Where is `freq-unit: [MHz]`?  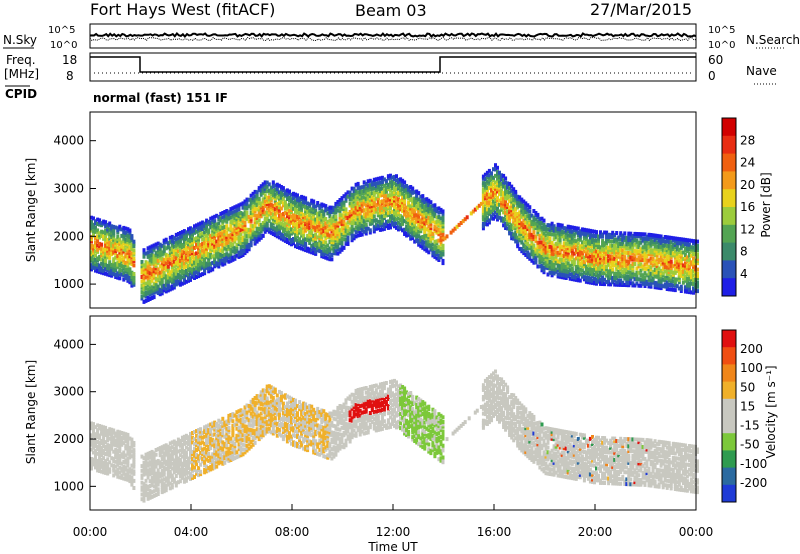 freq-unit: [MHz] is located at coordinates (21, 74).